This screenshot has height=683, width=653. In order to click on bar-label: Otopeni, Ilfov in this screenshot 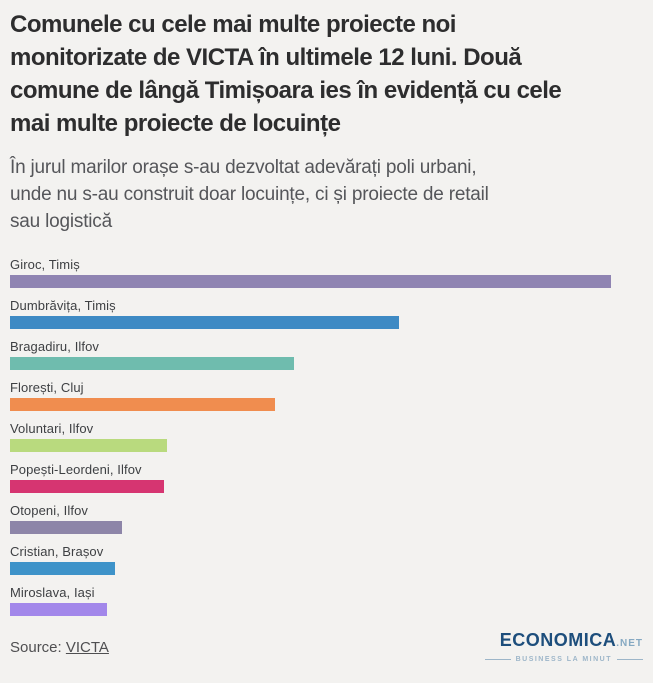, I will do `click(49, 510)`.